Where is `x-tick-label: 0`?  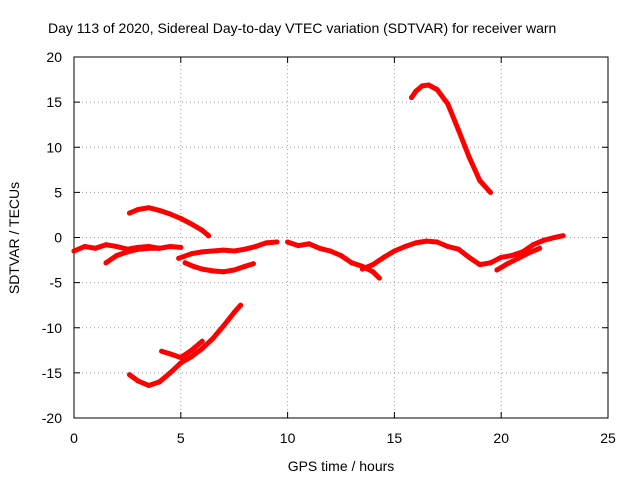
x-tick-label: 0 is located at coordinates (74, 438).